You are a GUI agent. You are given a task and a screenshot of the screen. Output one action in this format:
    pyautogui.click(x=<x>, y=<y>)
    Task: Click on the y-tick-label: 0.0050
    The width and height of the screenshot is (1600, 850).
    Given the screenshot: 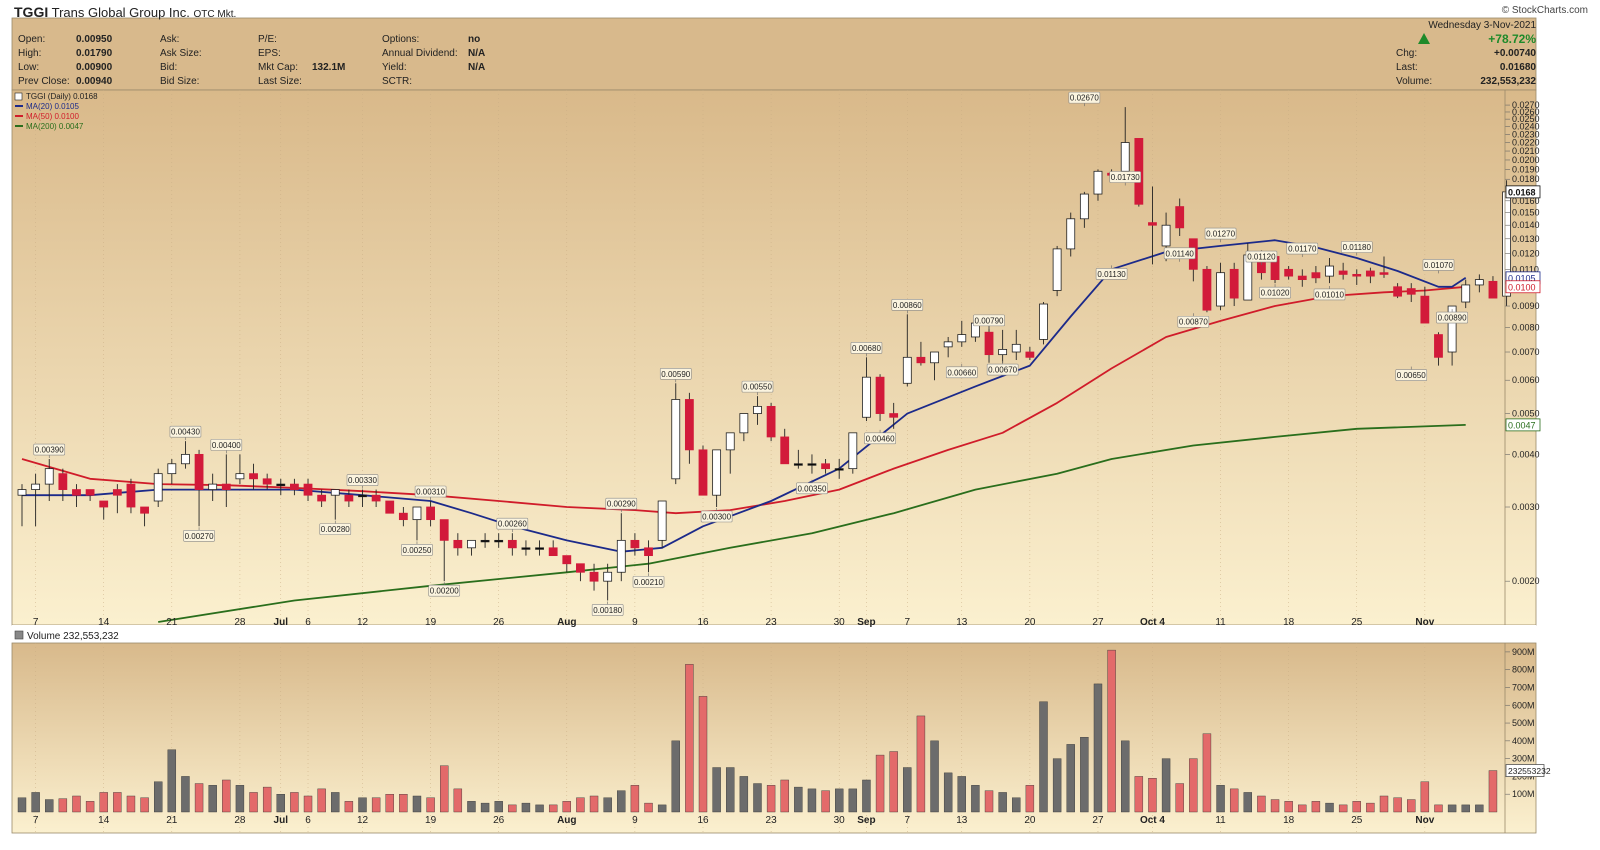 What is the action you would take?
    pyautogui.click(x=1526, y=414)
    